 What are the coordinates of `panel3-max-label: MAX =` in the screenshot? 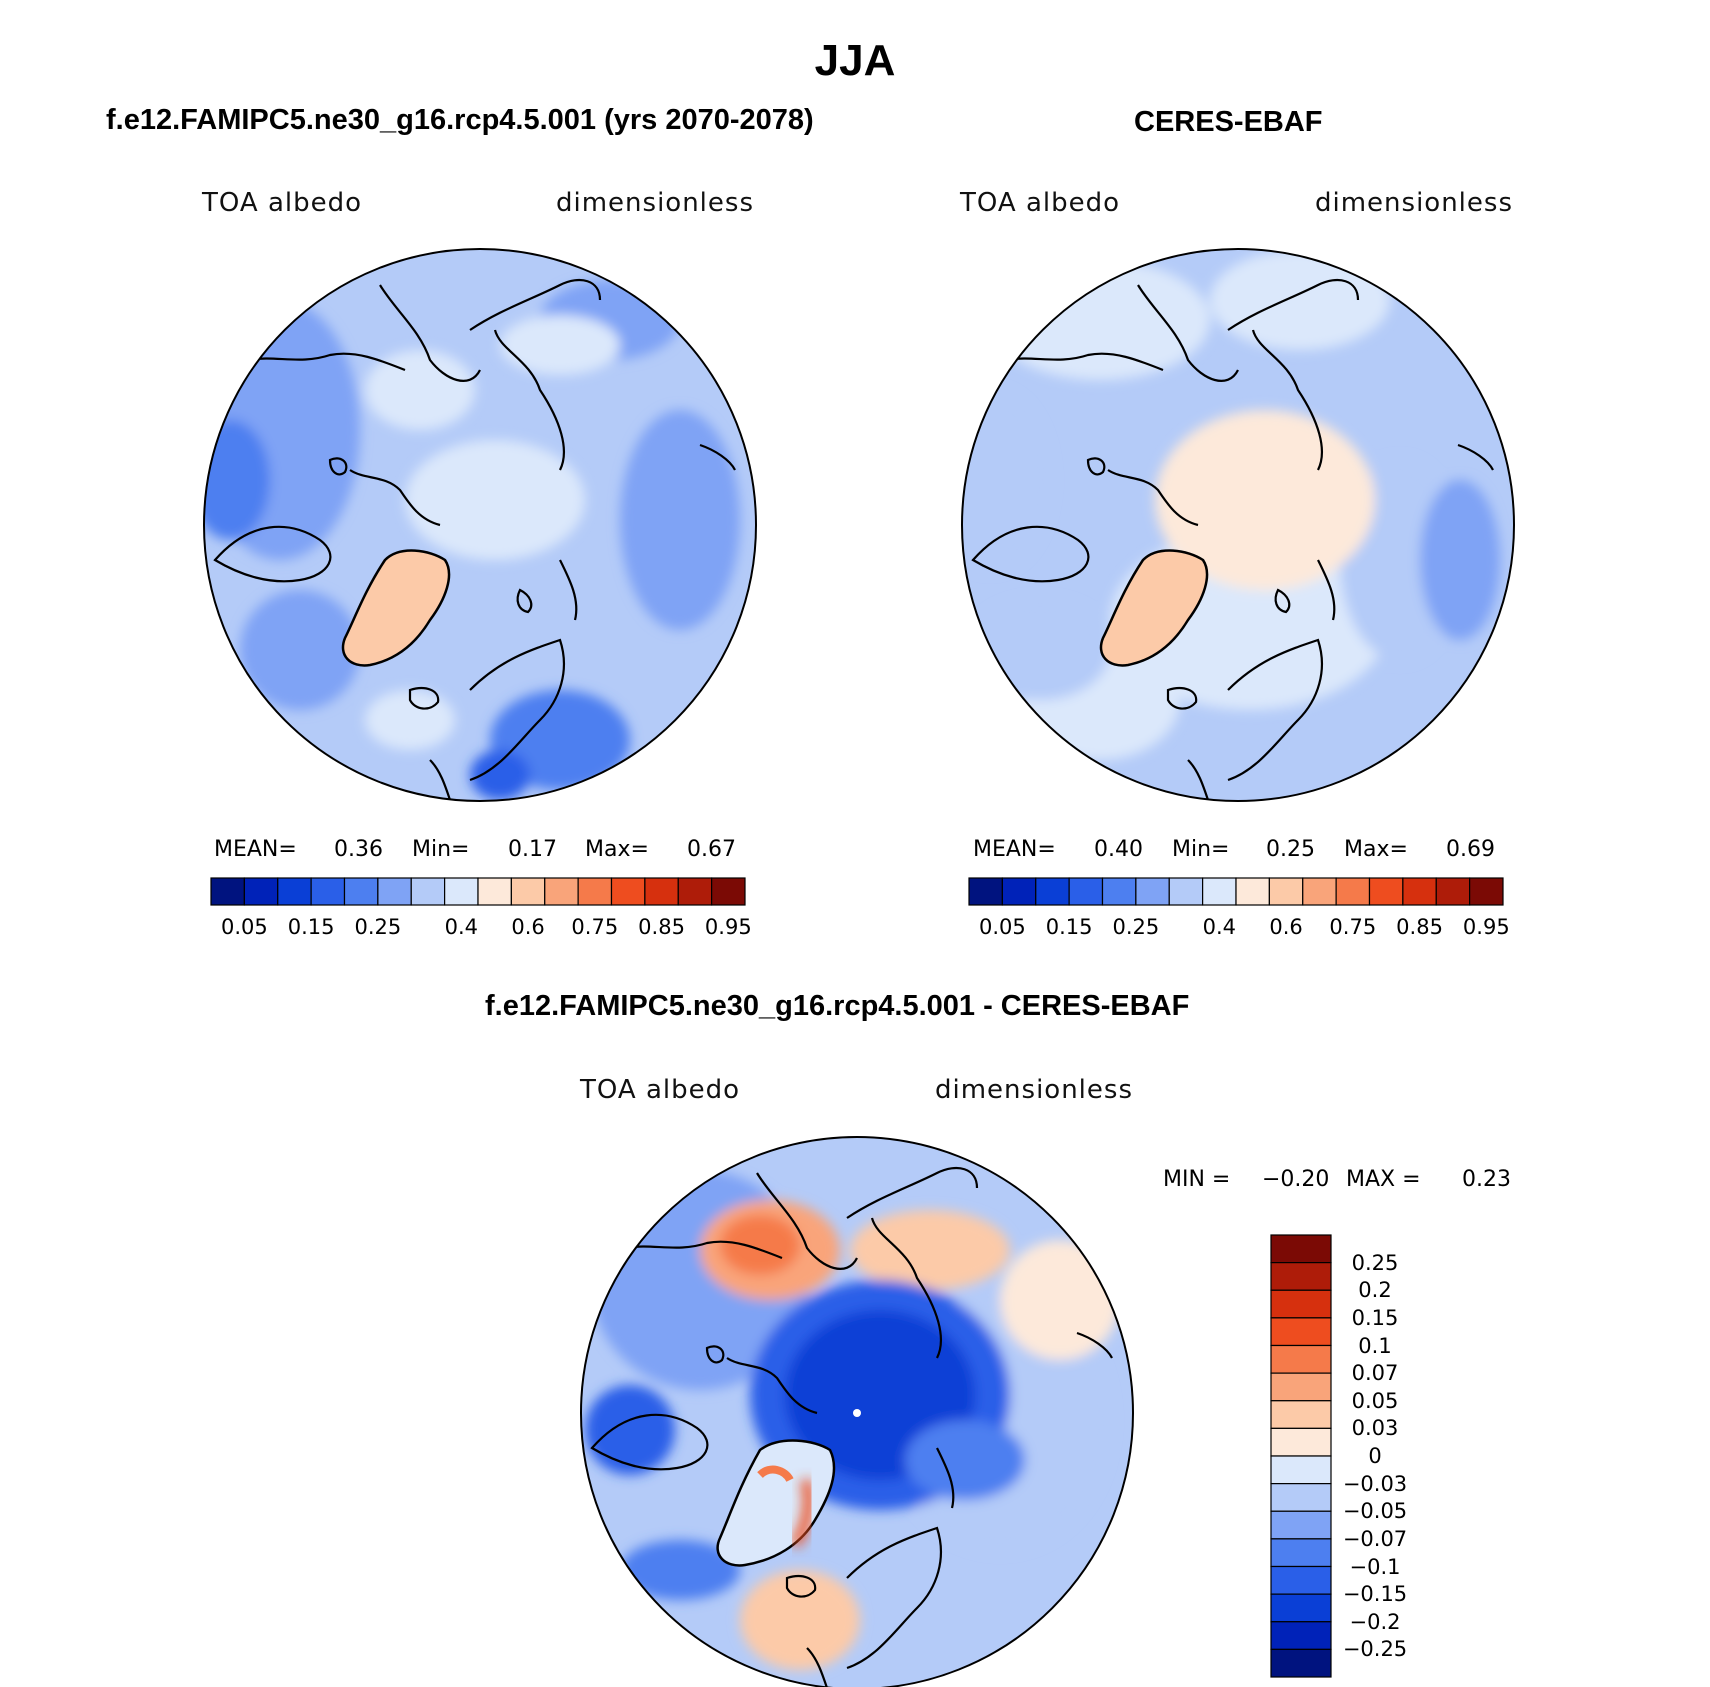 It's located at (1383, 1179).